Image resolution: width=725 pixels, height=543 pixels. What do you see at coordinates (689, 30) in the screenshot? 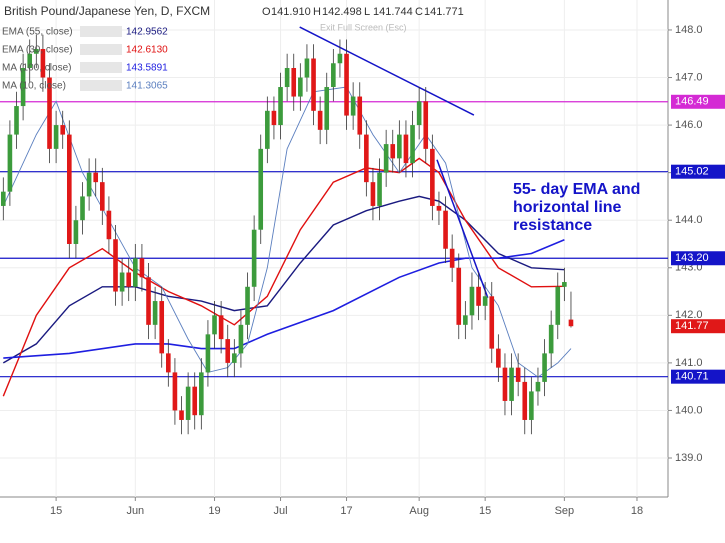
I see `y-tick-label: 148.0` at bounding box center [689, 30].